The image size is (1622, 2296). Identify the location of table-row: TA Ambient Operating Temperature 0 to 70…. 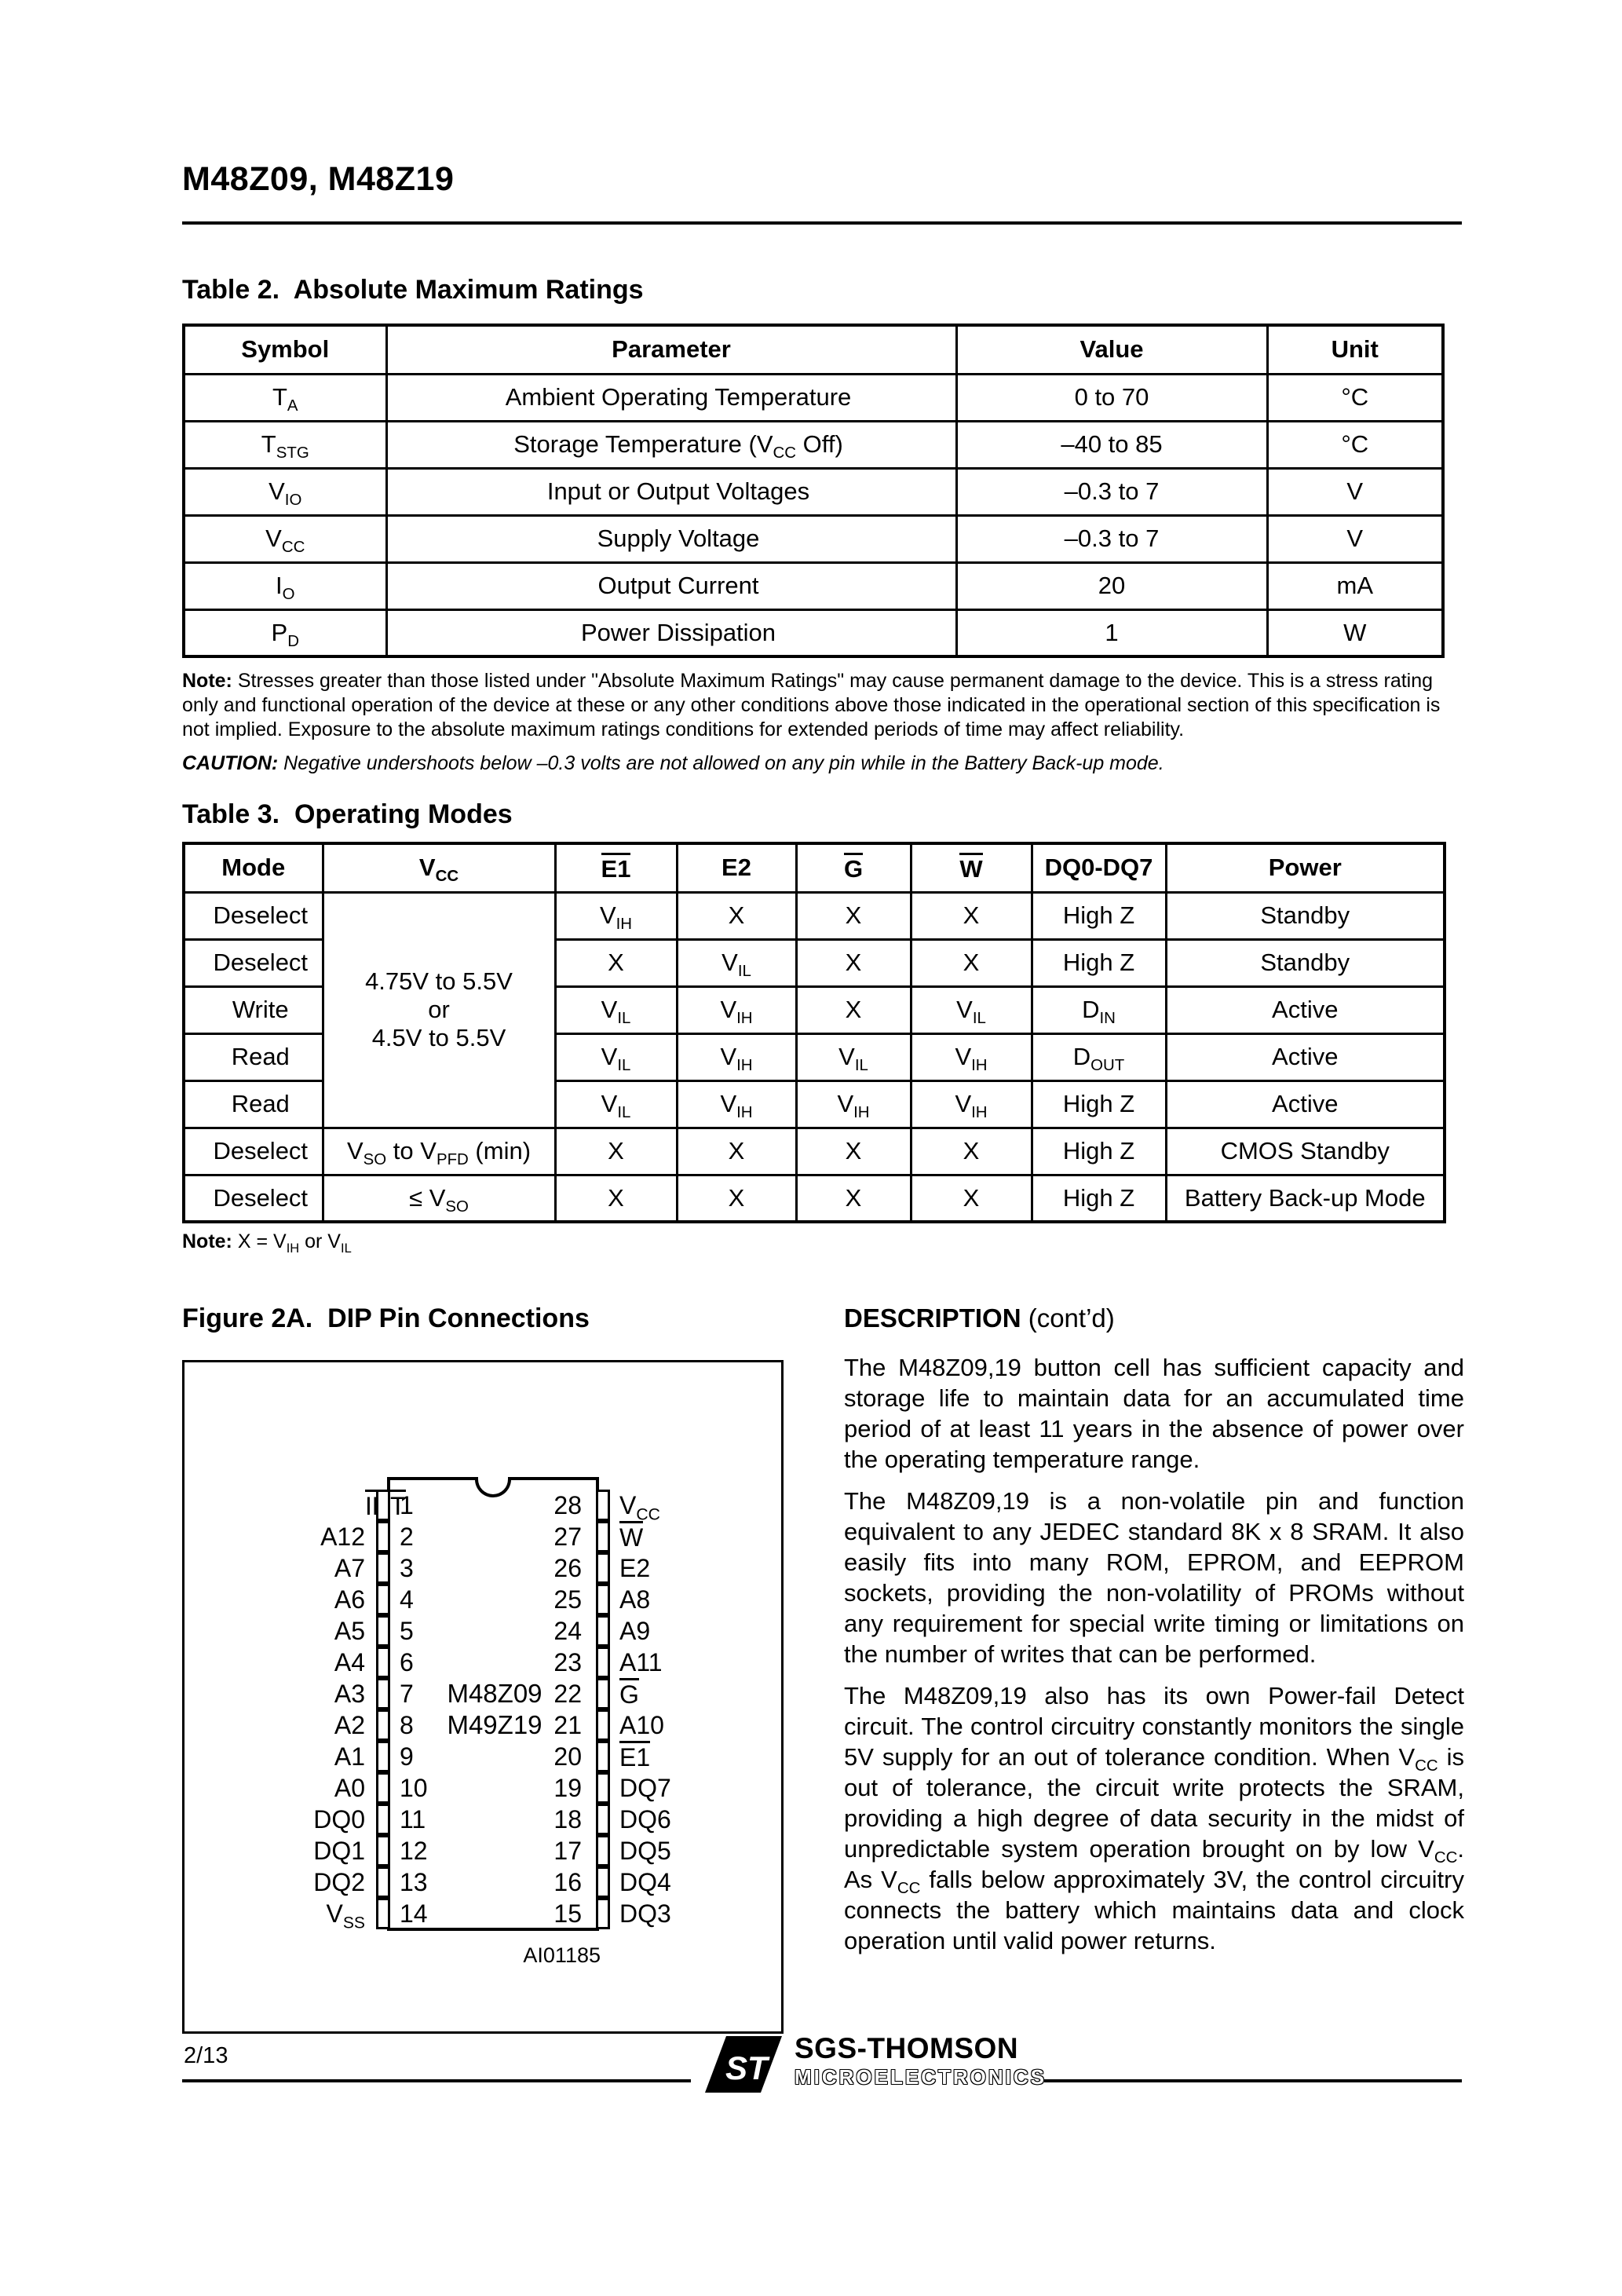
(813, 397).